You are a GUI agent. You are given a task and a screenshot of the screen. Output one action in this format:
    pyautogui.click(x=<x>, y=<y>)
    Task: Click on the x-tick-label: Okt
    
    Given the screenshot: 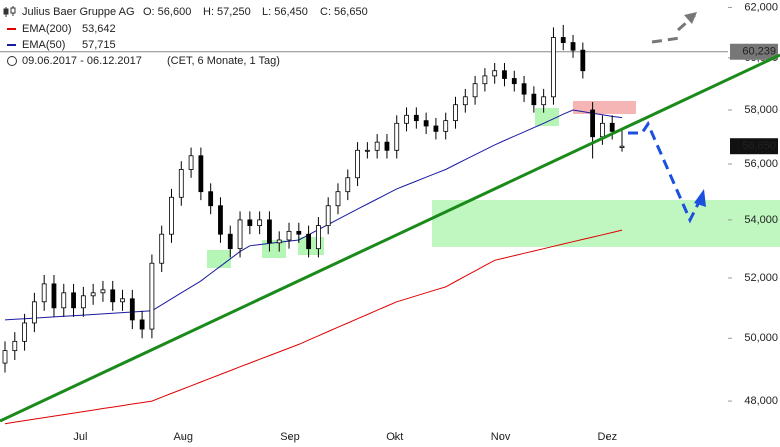 What is the action you would take?
    pyautogui.click(x=394, y=437)
    